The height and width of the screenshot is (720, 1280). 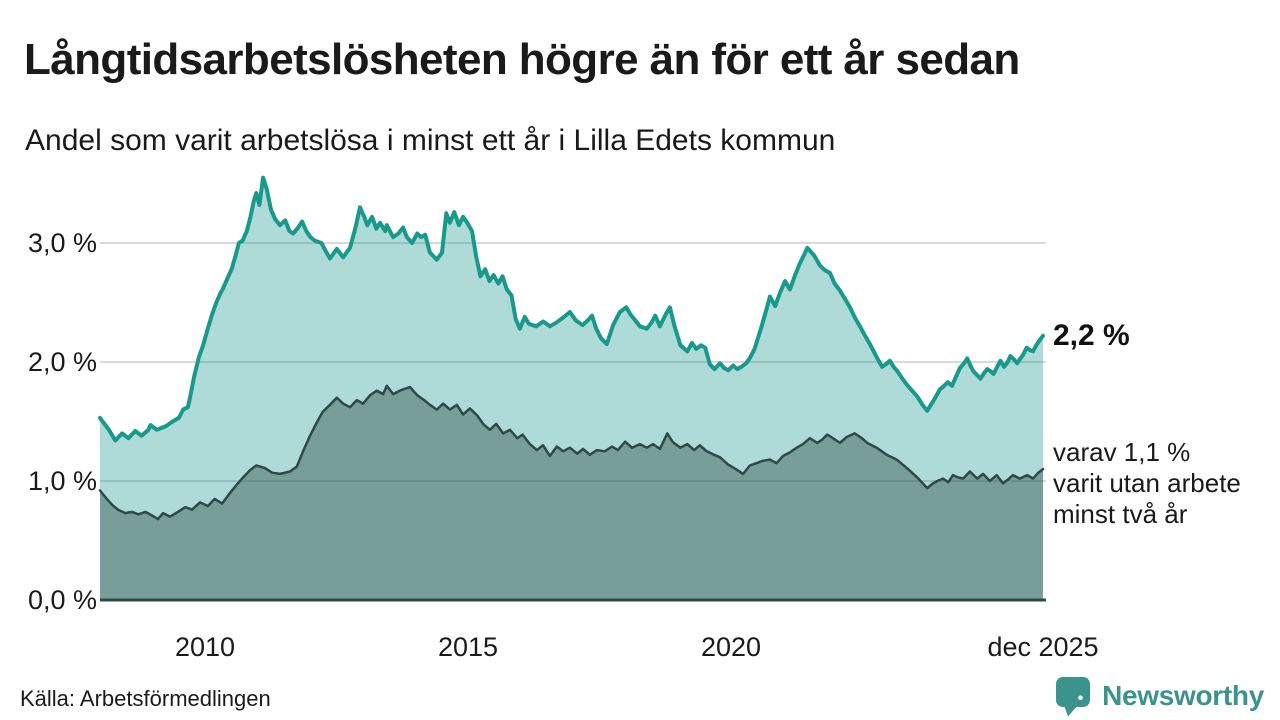 What do you see at coordinates (1091, 335) in the screenshot?
I see `annotation-latest-value: 2,2 %` at bounding box center [1091, 335].